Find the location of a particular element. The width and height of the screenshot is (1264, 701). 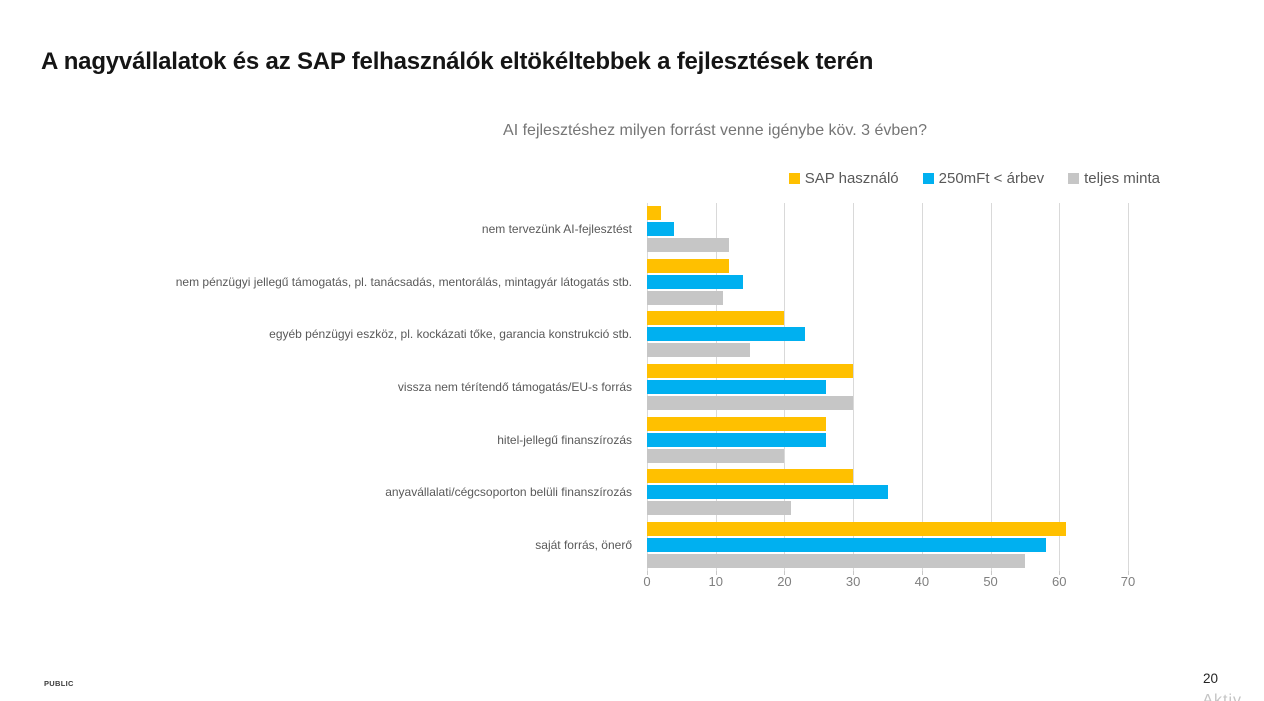

legend-label: teljes minta is located at coordinates (1122, 178).